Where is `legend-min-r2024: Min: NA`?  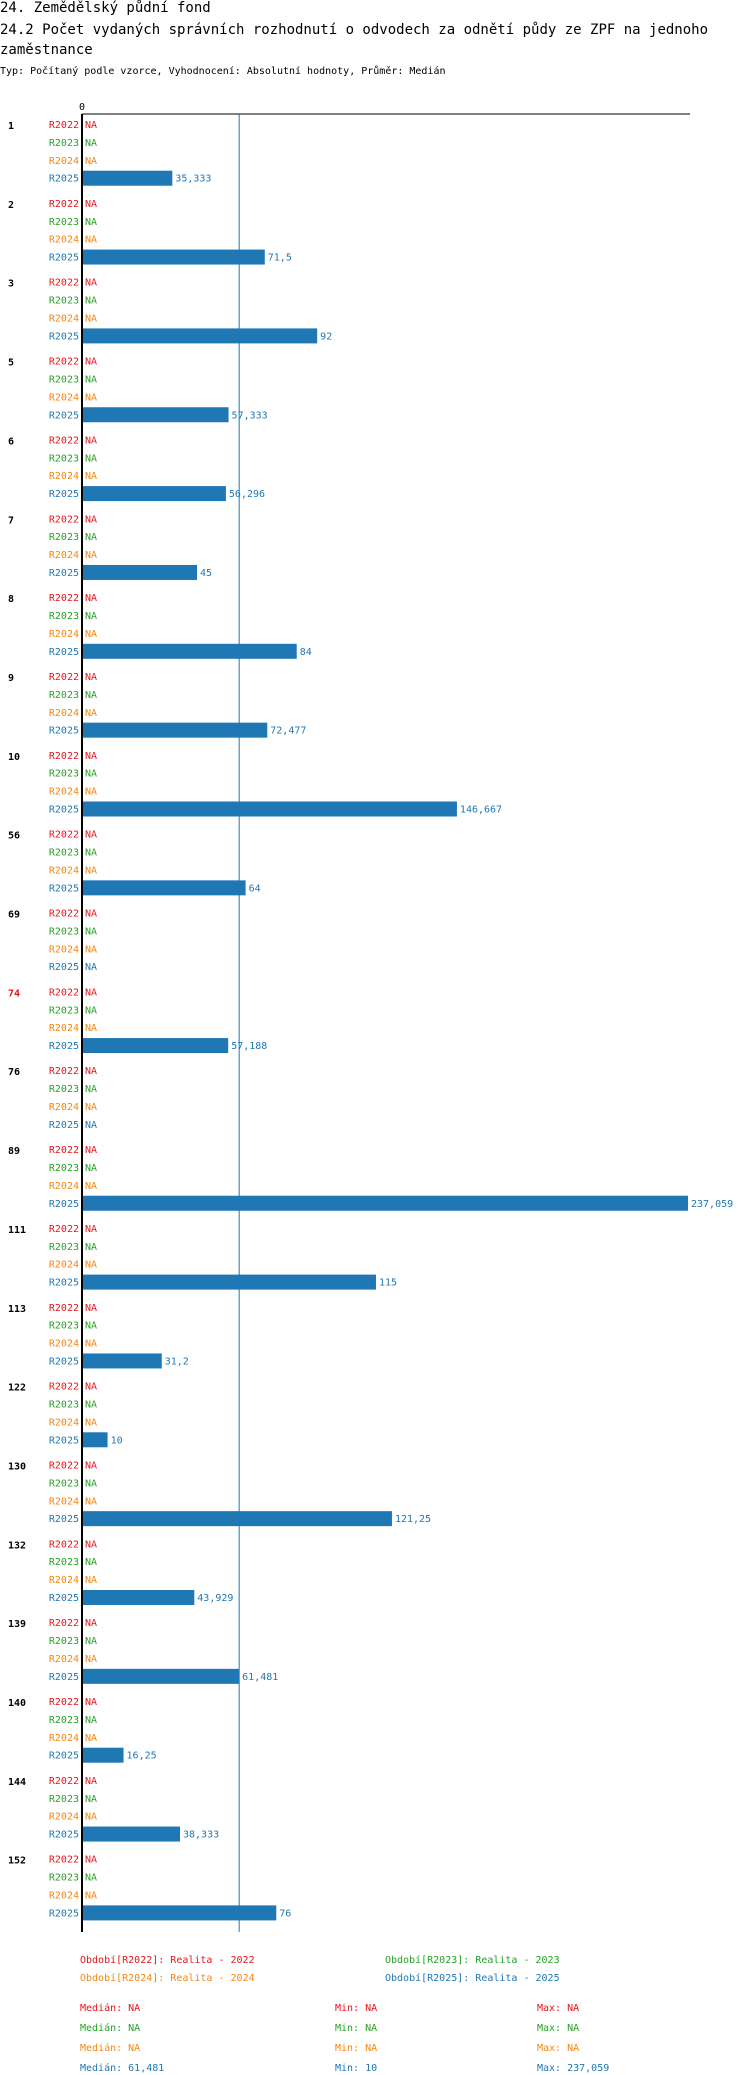 legend-min-r2024: Min: NA is located at coordinates (356, 2048).